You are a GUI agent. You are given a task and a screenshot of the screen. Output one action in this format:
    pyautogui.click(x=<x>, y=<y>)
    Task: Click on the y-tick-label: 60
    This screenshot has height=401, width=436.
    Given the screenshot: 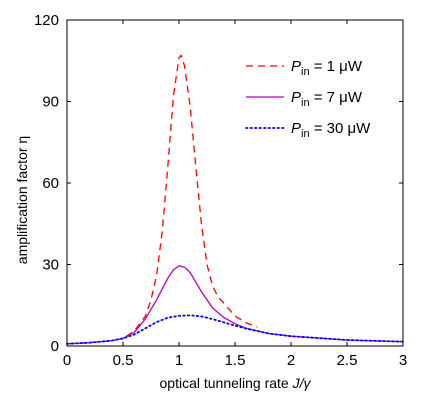 What is the action you would take?
    pyautogui.click(x=50, y=183)
    